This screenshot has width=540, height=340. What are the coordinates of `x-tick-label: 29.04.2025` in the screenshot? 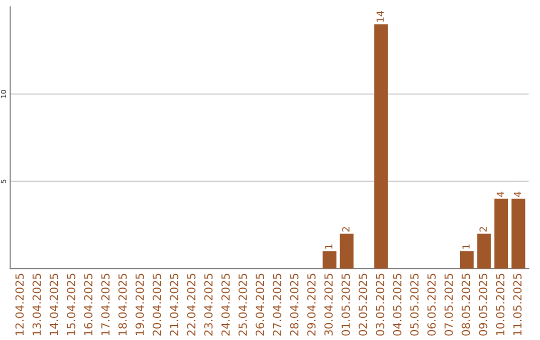 It's located at (311, 305).